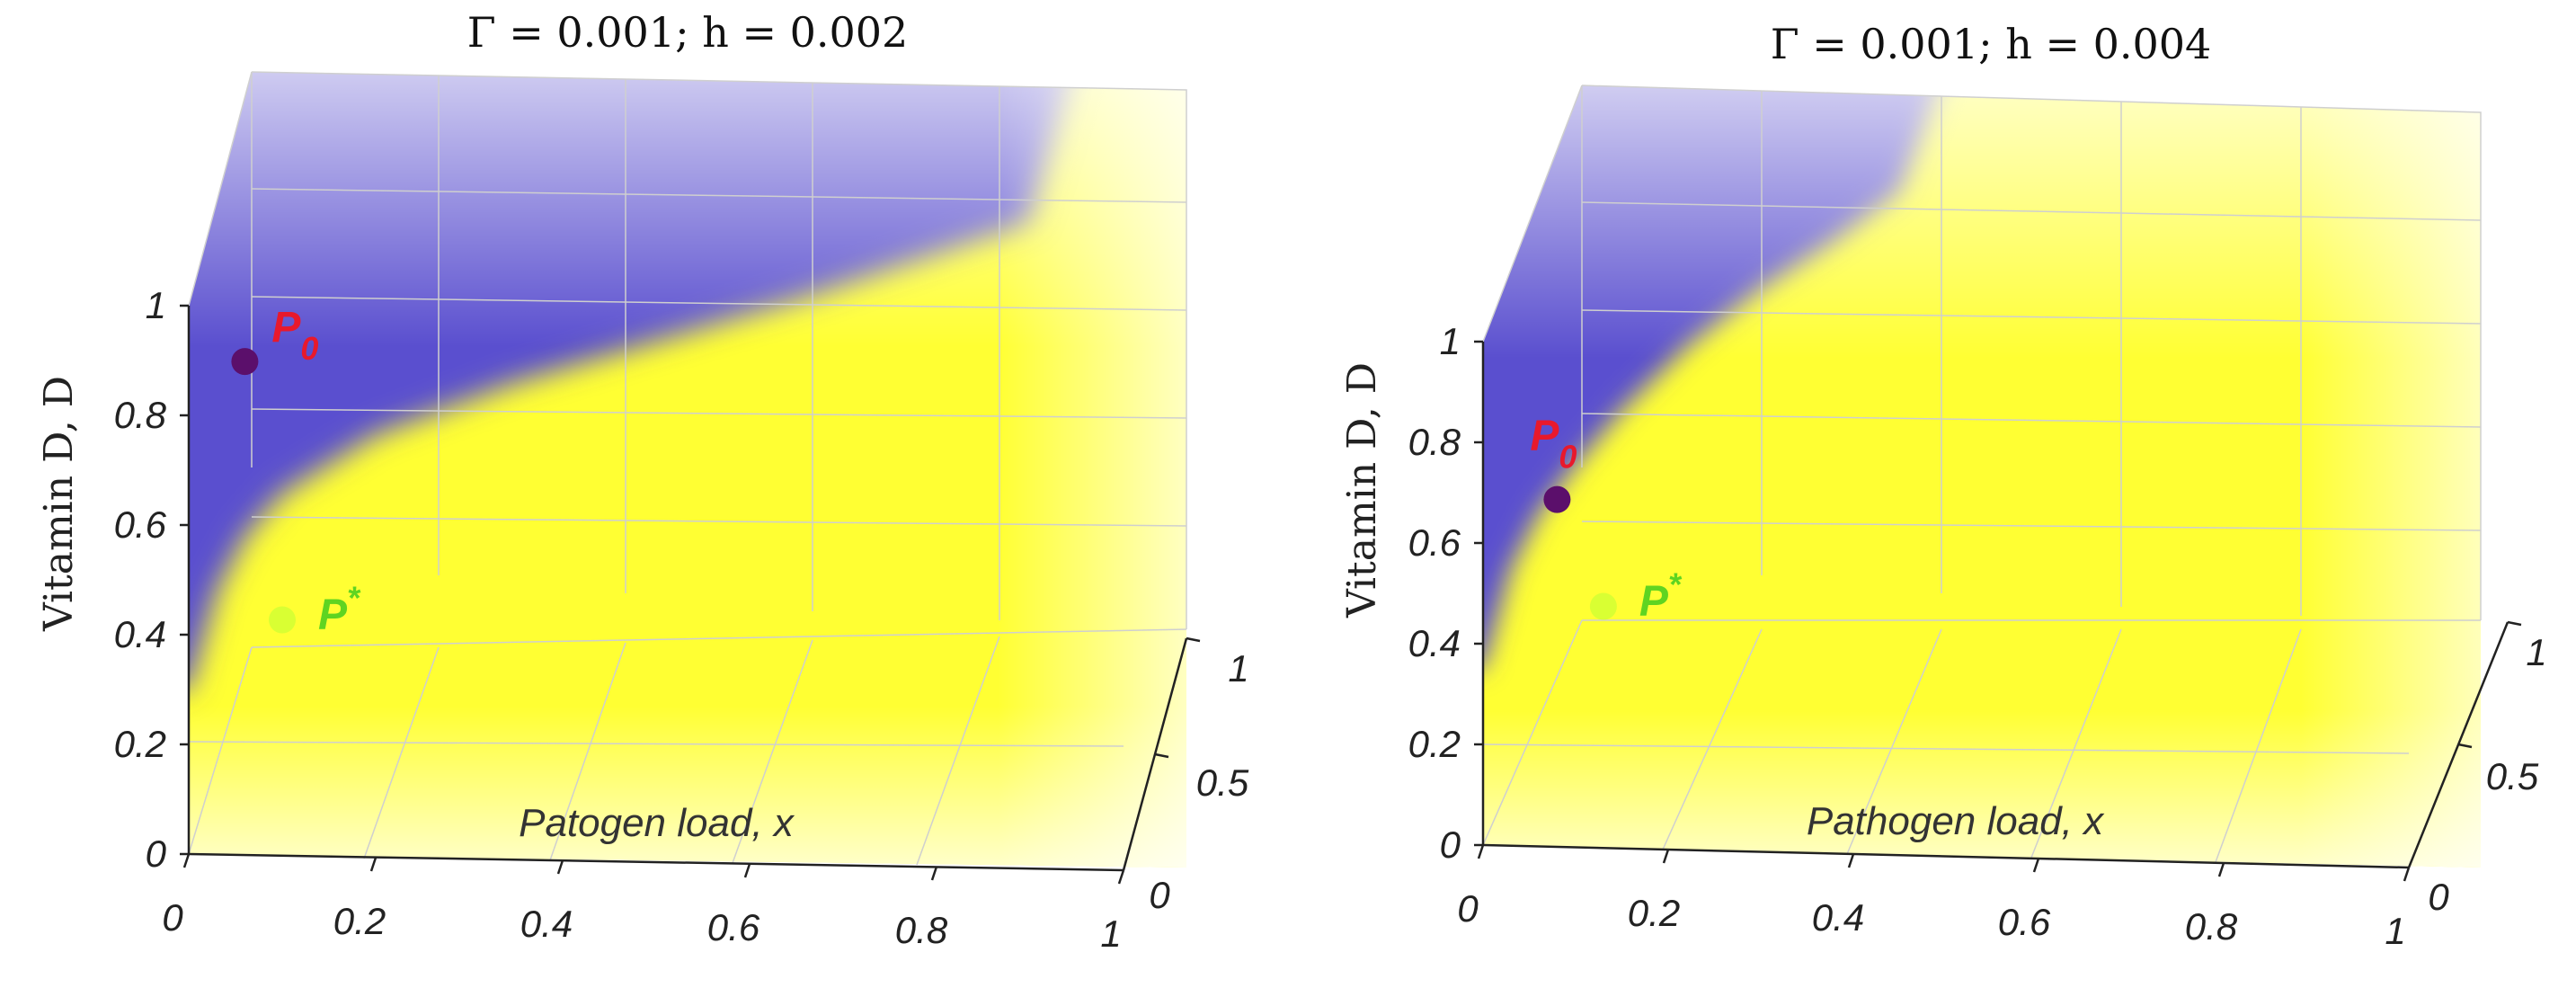 The width and height of the screenshot is (2576, 988). Describe the element at coordinates (688, 32) in the screenshot. I see `chart-title: Γ = 0.001; h = 0.002` at that location.